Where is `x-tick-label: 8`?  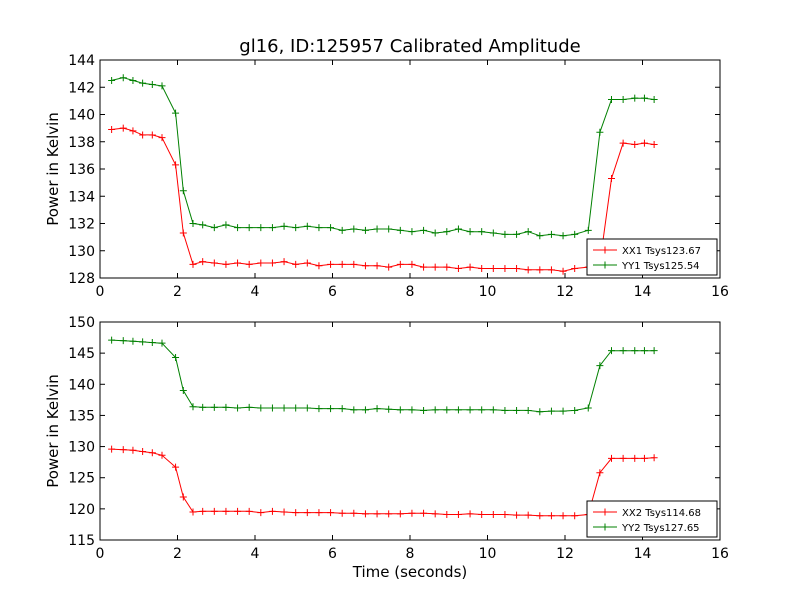 x-tick-label: 8 is located at coordinates (410, 292).